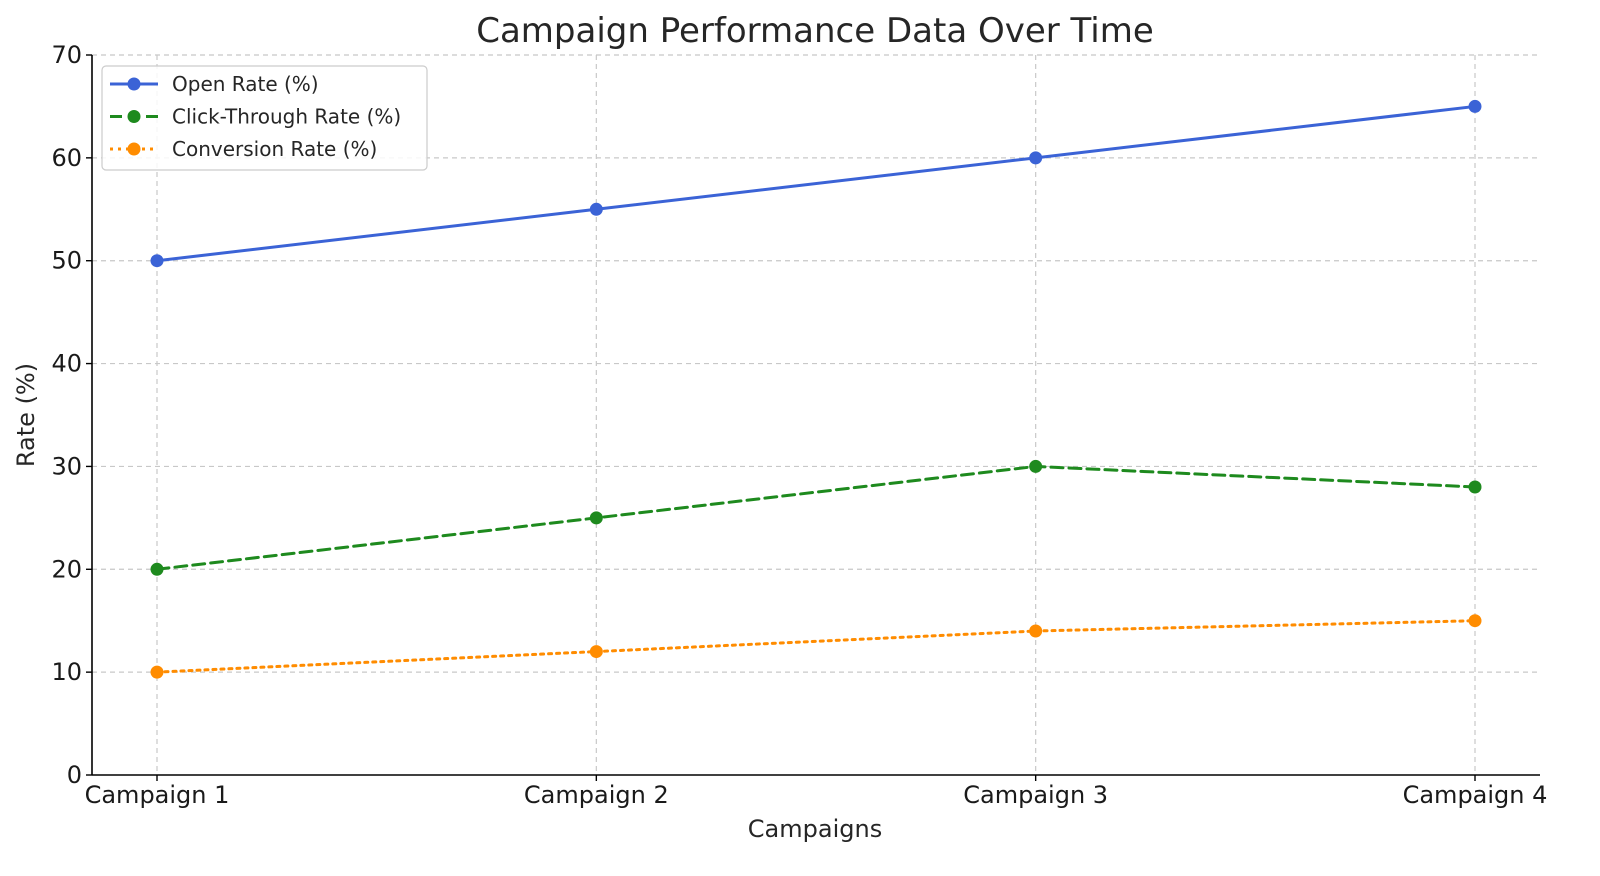 The image size is (1600, 876). Describe the element at coordinates (66, 158) in the screenshot. I see `y-tick-label: 60` at that location.